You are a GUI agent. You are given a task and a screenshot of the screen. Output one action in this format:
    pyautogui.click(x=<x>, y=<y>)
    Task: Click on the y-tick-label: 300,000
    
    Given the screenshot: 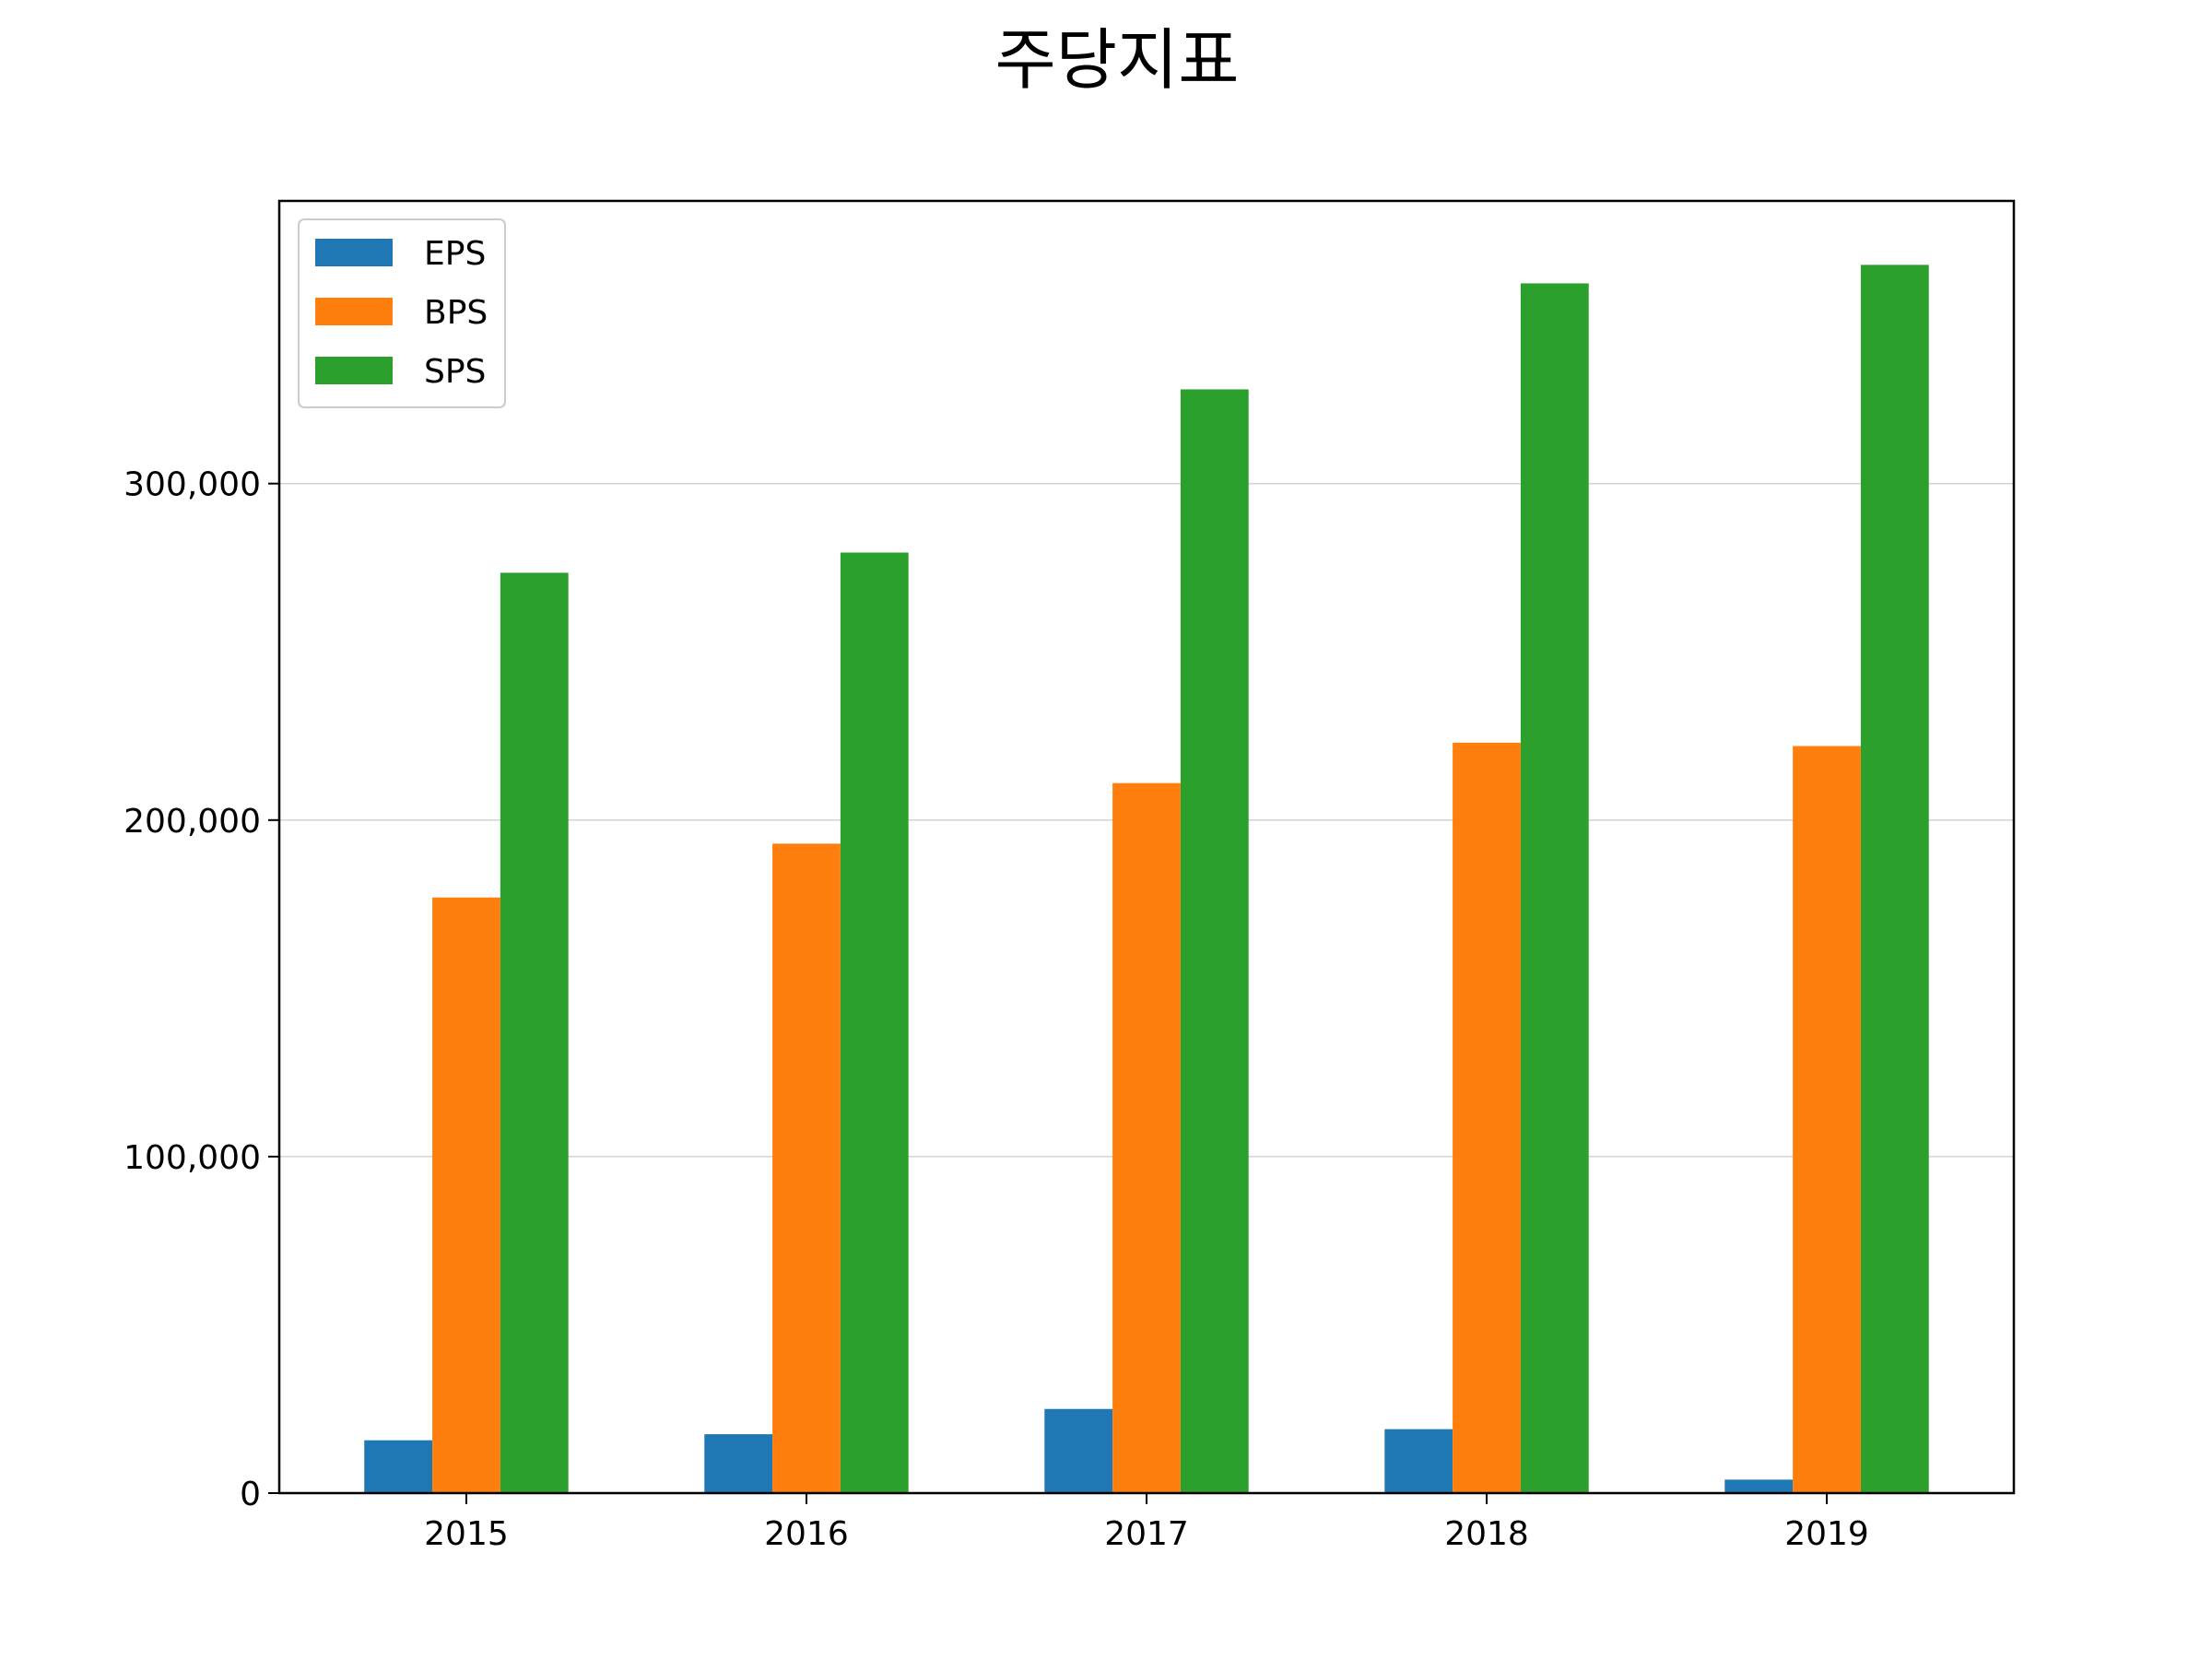 What is the action you would take?
    pyautogui.click(x=192, y=485)
    